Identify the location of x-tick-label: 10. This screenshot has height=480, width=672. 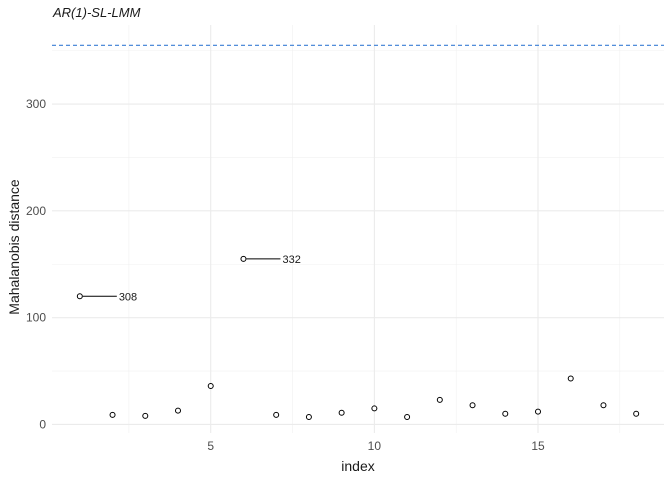
(375, 446).